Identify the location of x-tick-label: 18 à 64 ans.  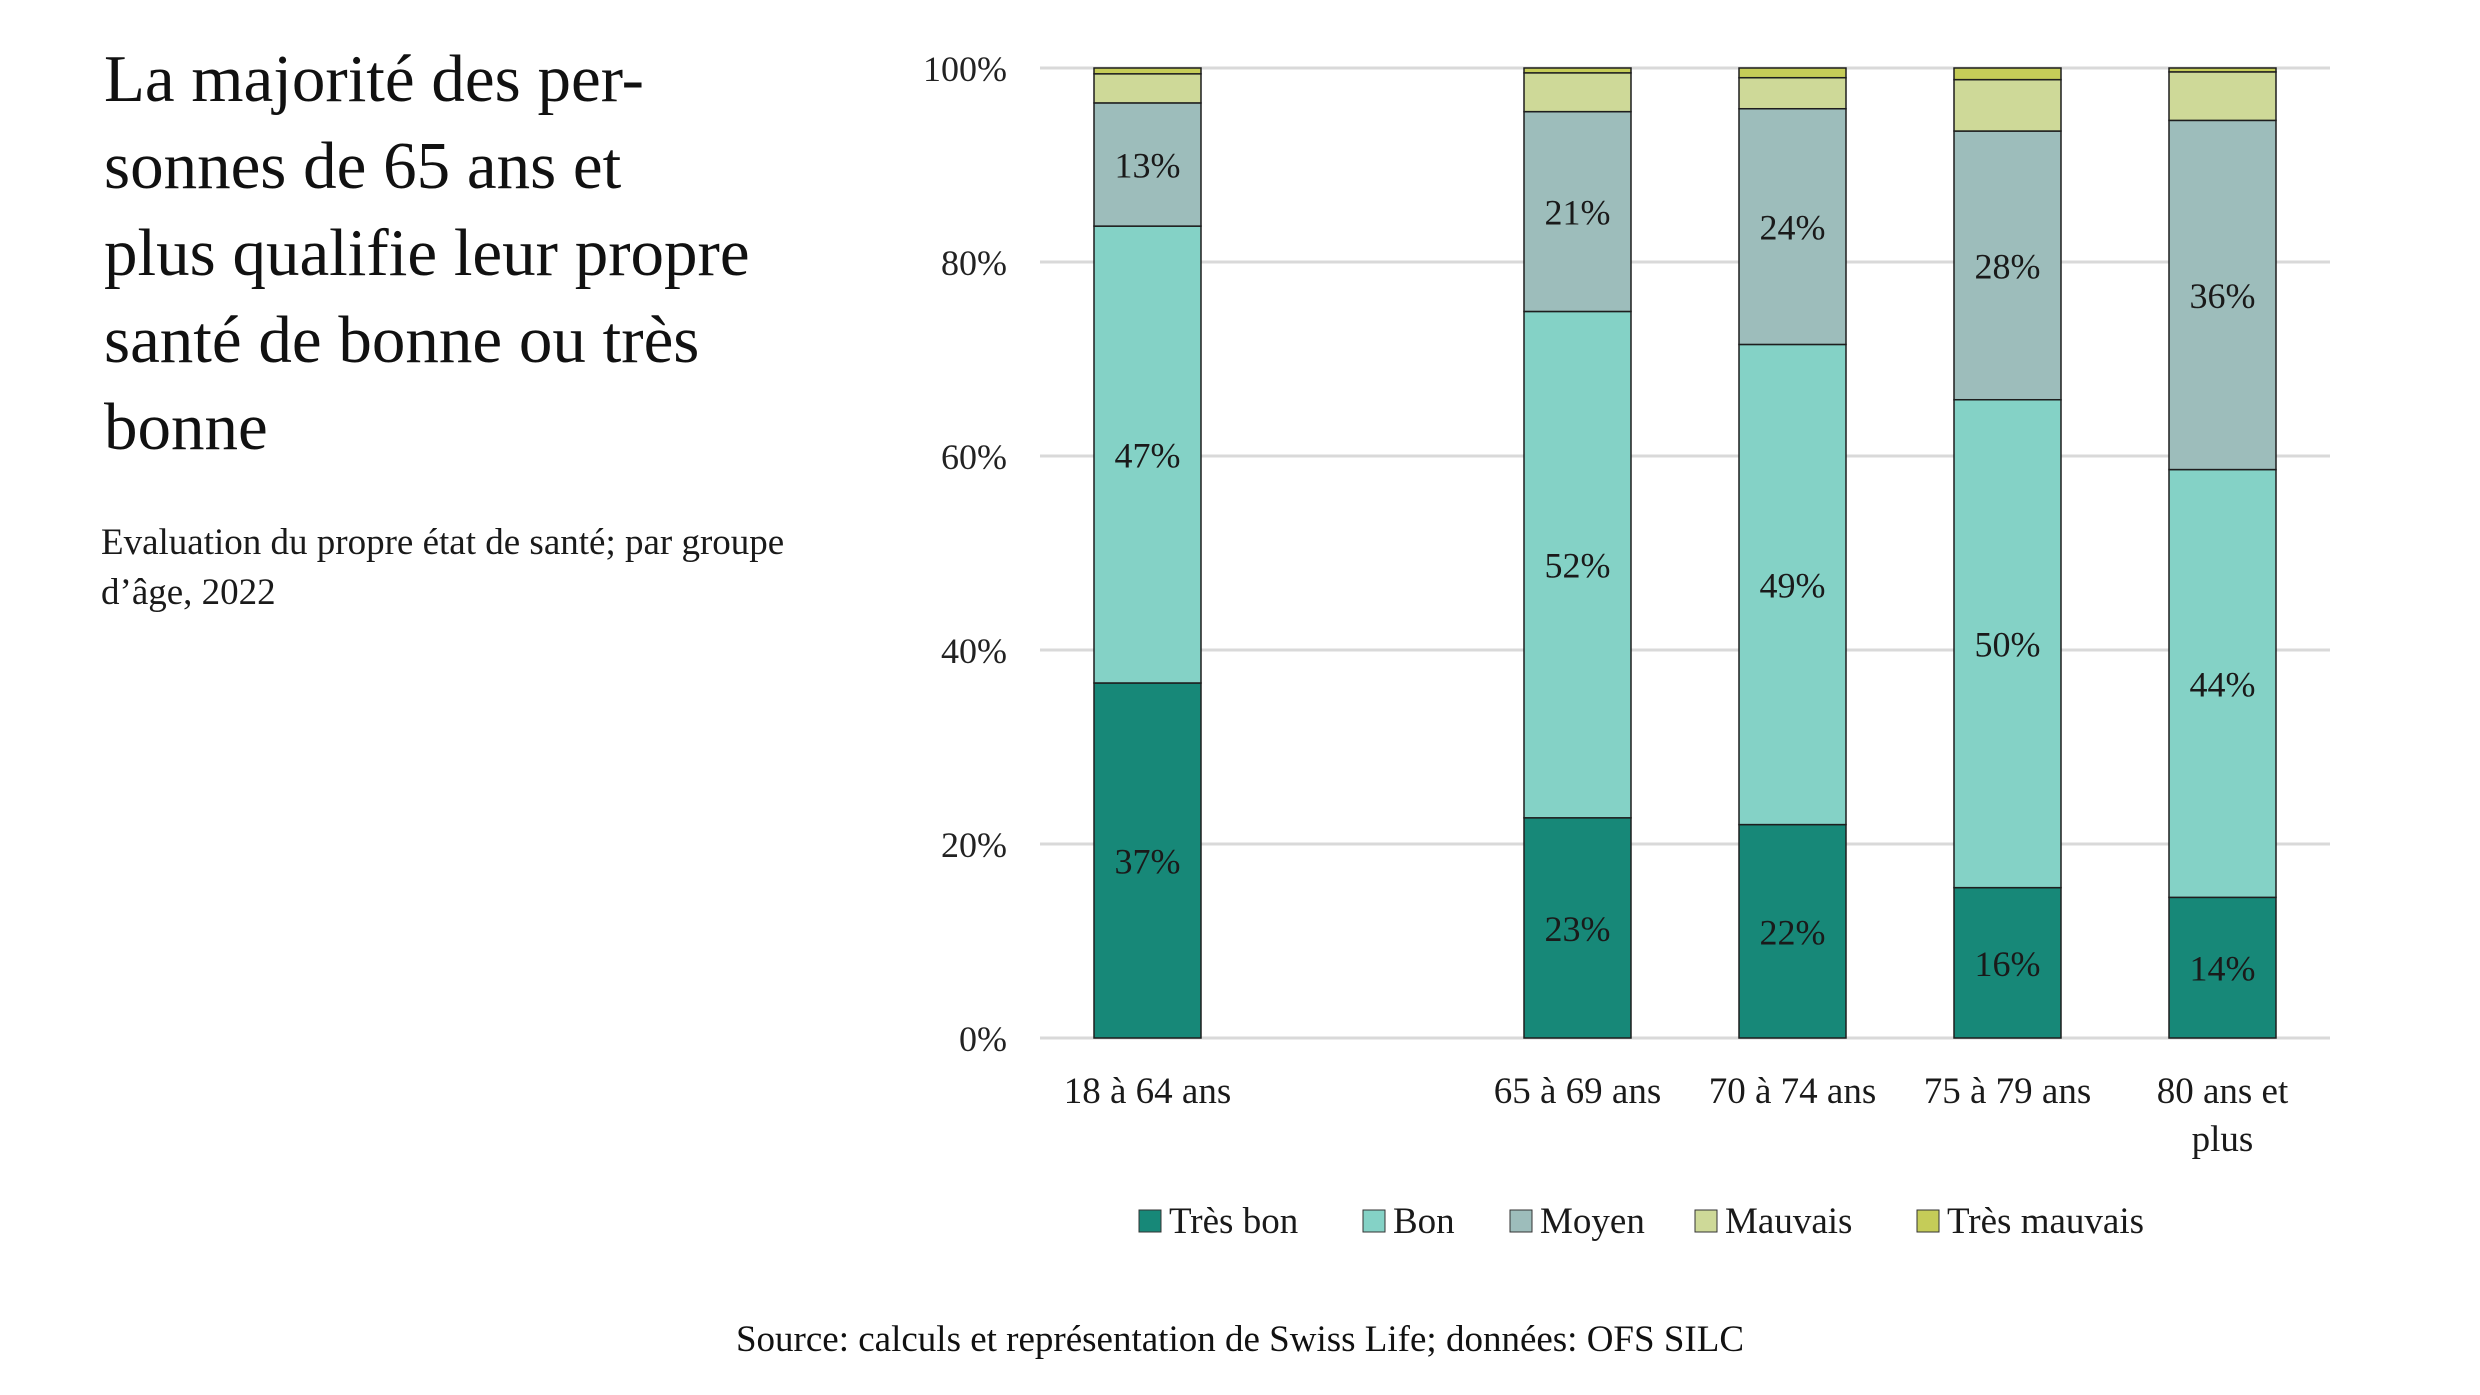
(1148, 1091).